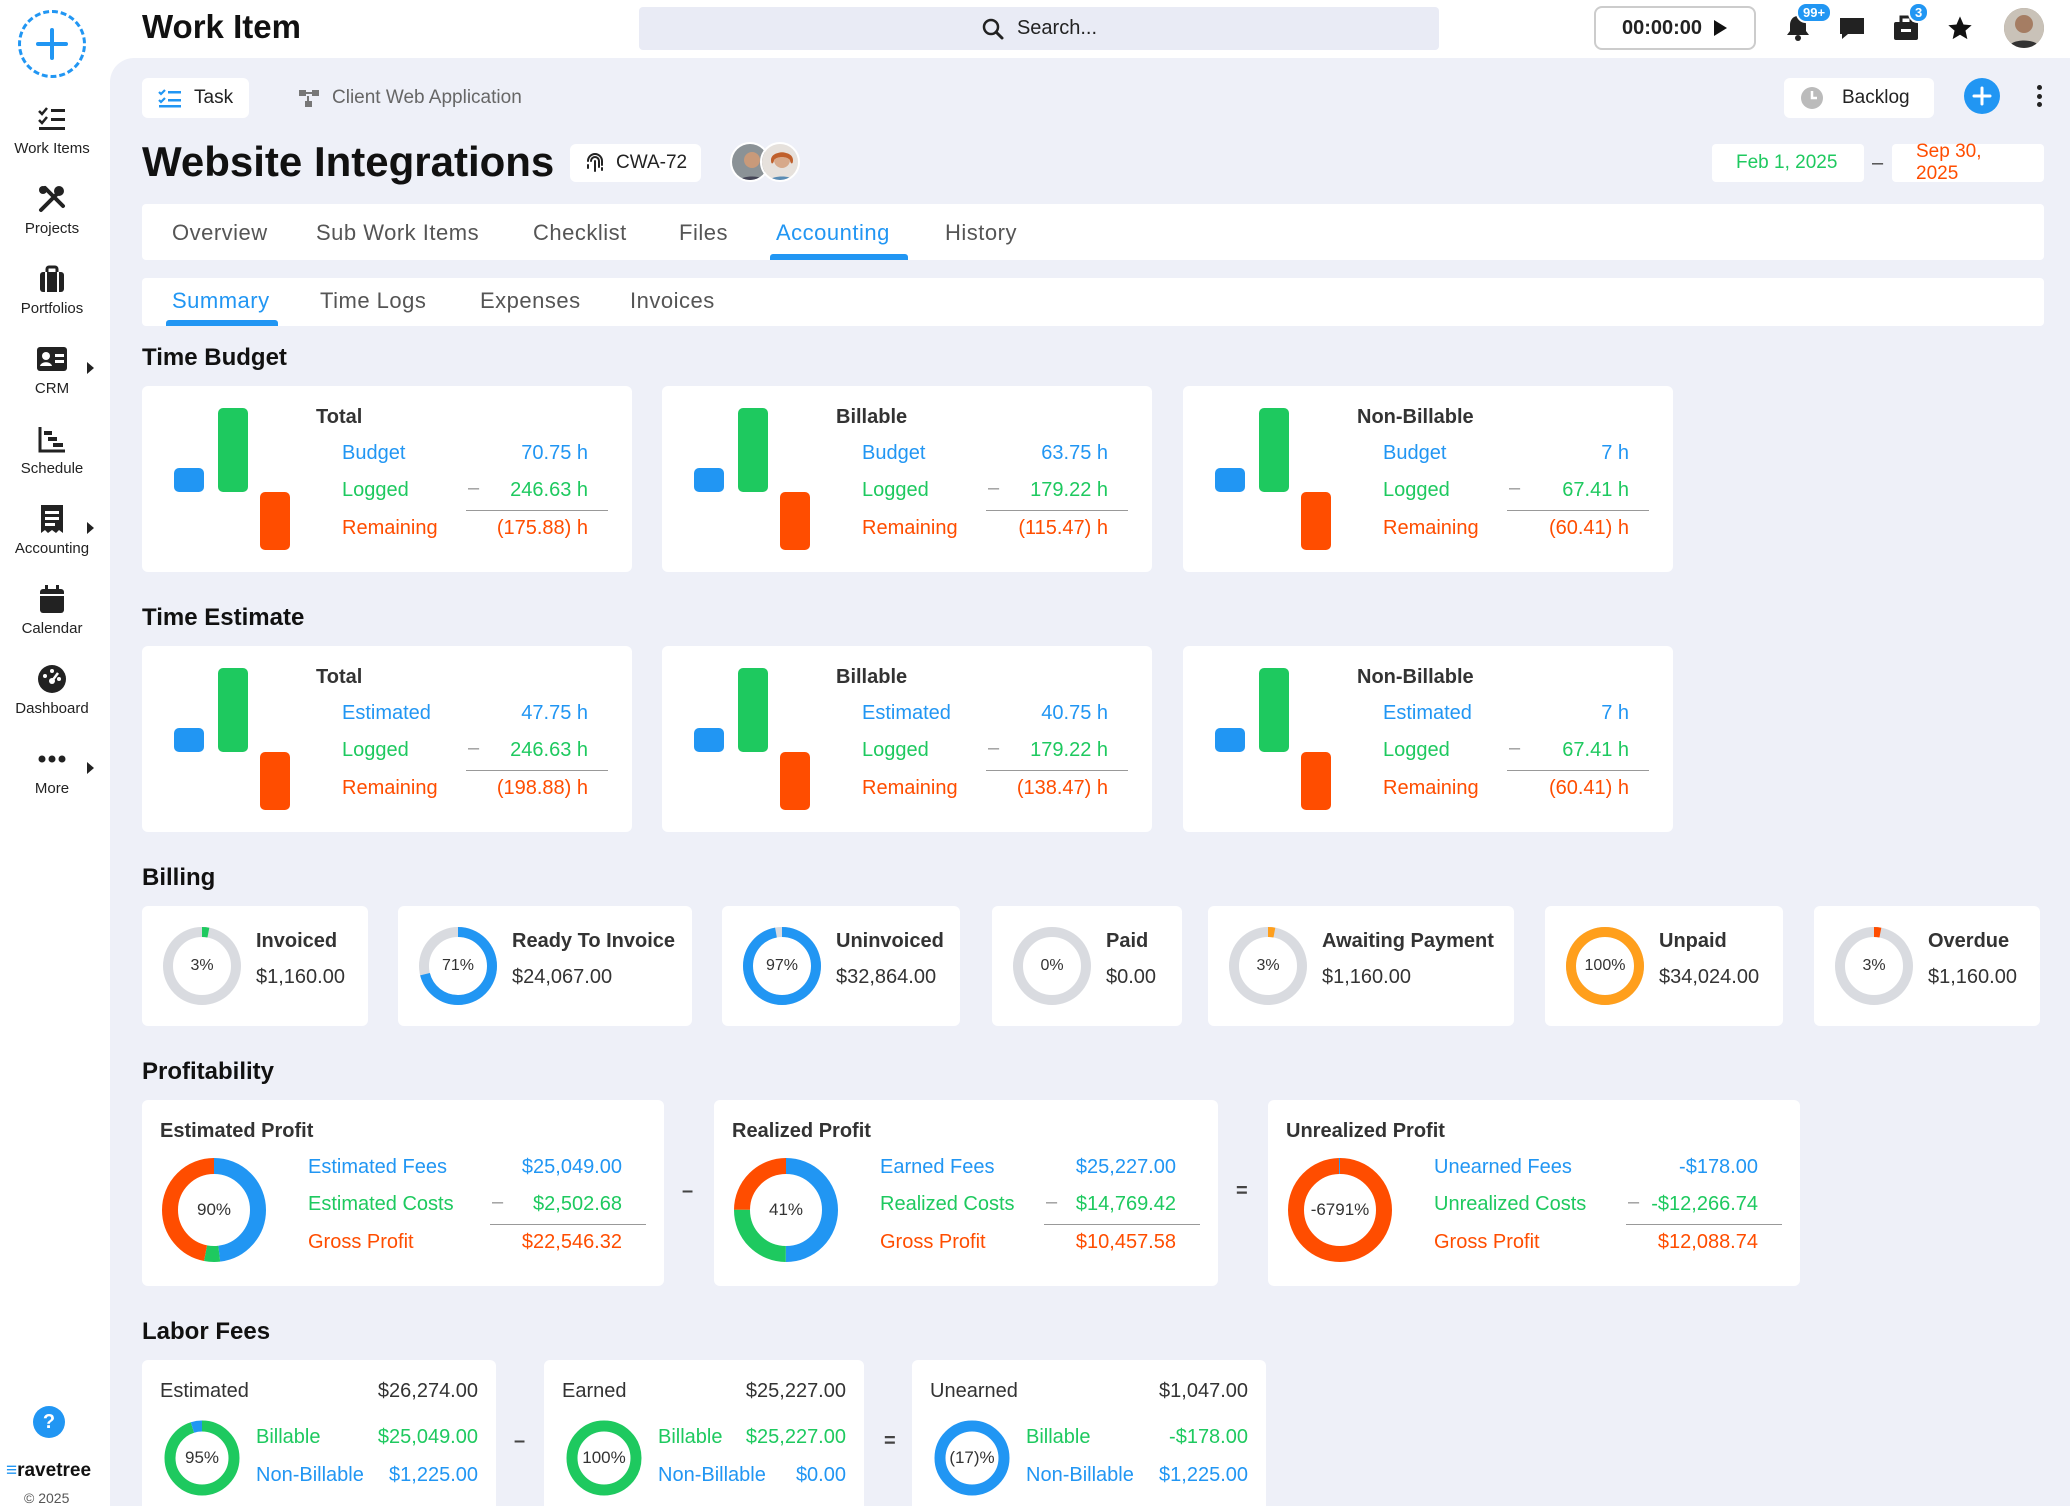 This screenshot has width=2070, height=1506. What do you see at coordinates (1074, 453) in the screenshot?
I see `metric-value: 63.75 h` at bounding box center [1074, 453].